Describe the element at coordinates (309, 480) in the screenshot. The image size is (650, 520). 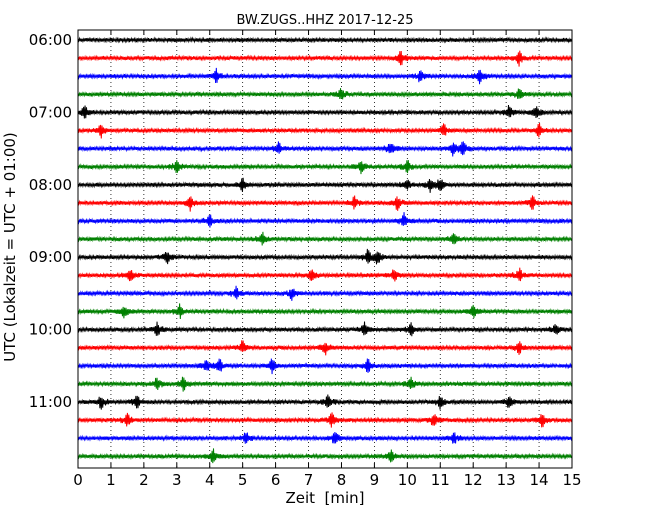
I see `x-tick-label: 7` at that location.